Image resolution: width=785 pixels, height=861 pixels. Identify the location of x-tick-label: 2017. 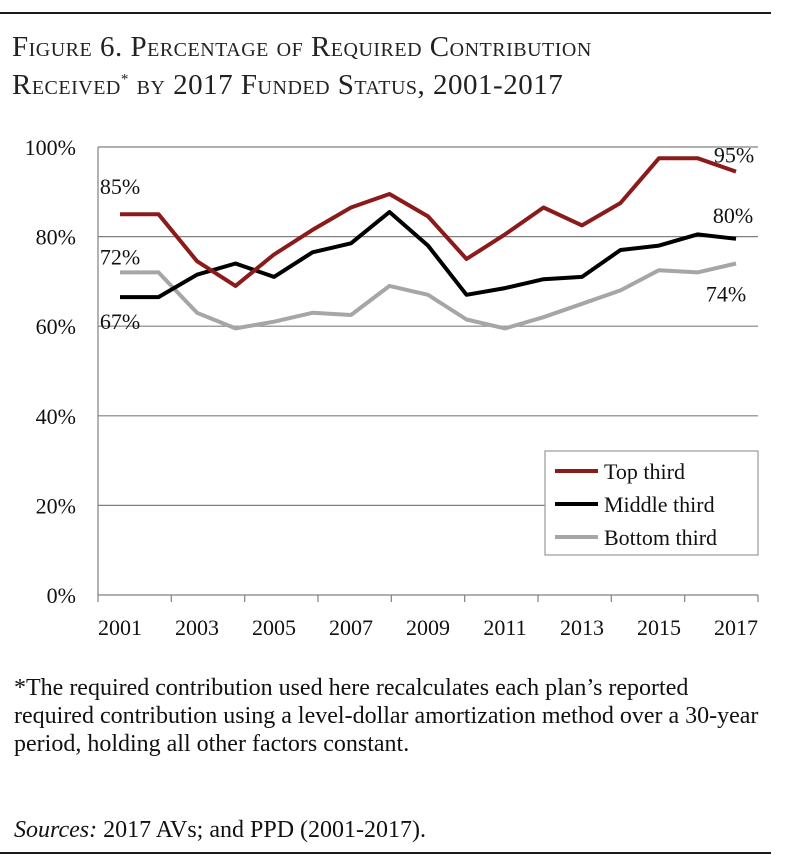
(736, 627).